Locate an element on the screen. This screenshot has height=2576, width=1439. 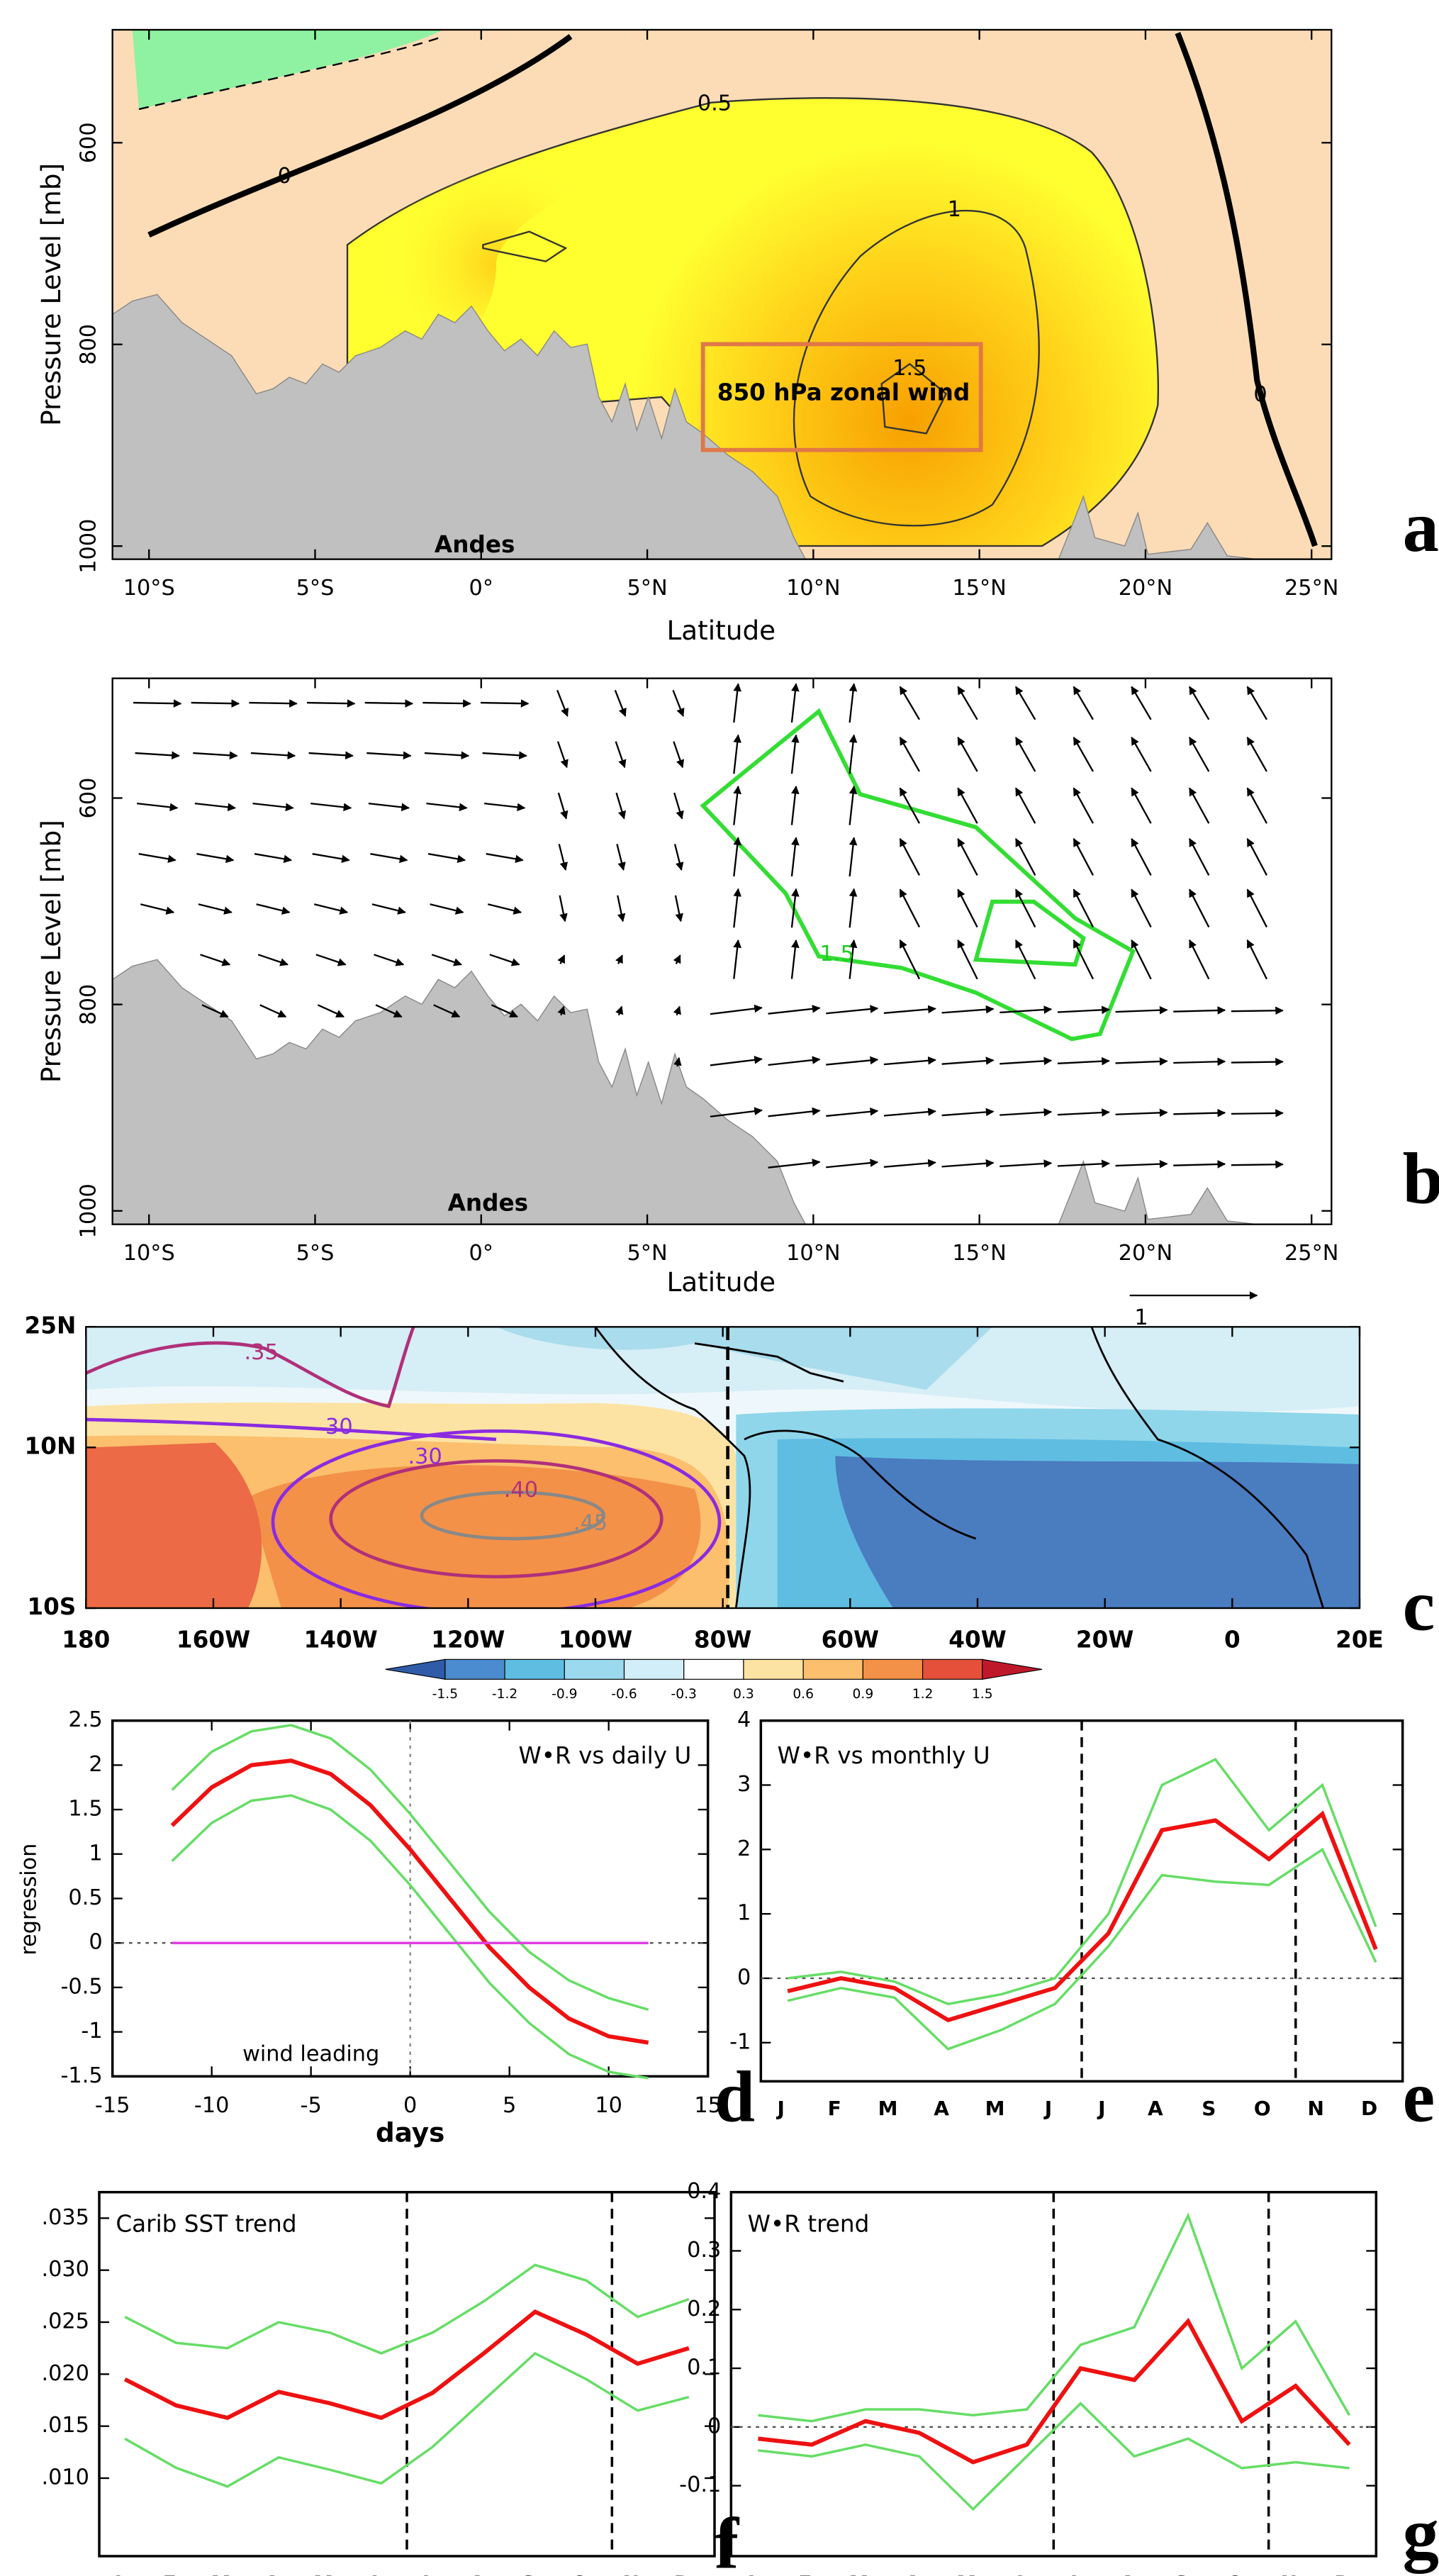
month-label: J is located at coordinates (780, 2108).